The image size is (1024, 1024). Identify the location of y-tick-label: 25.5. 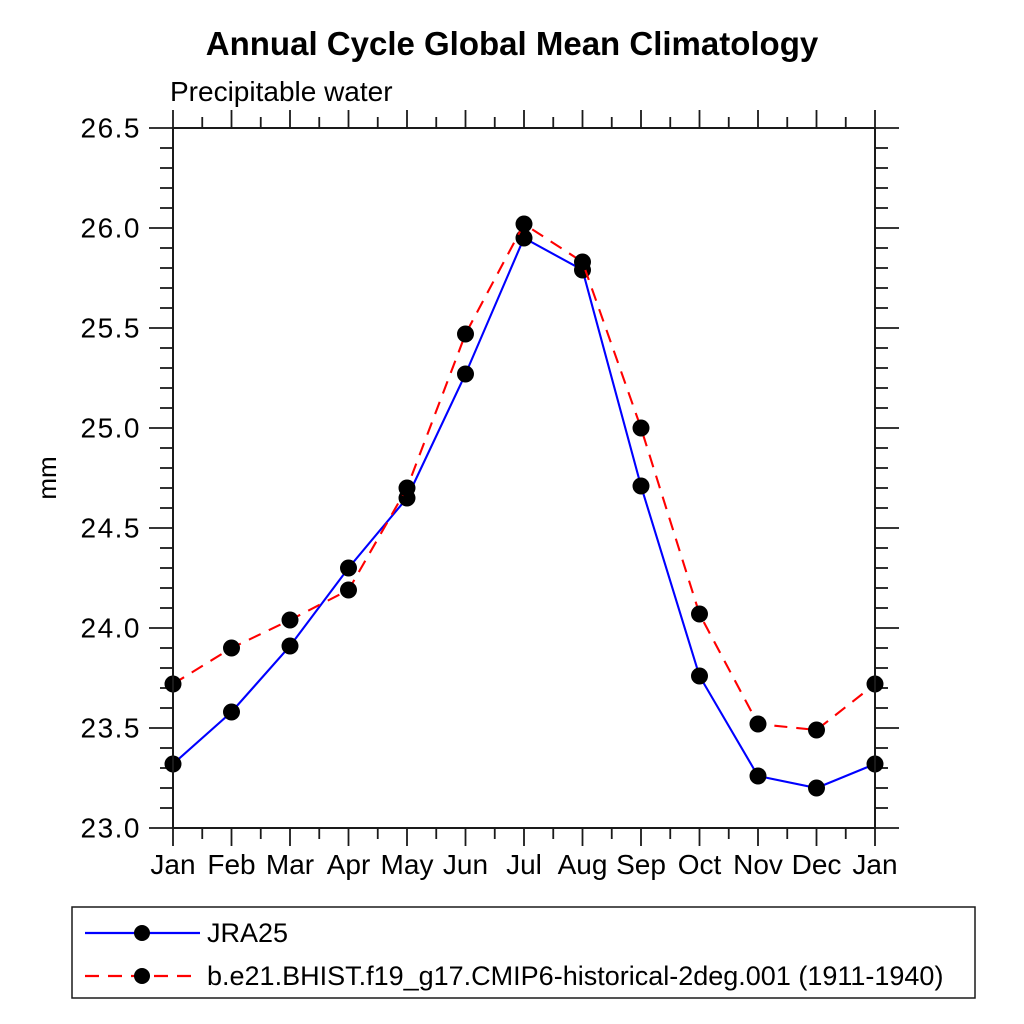
(111, 328).